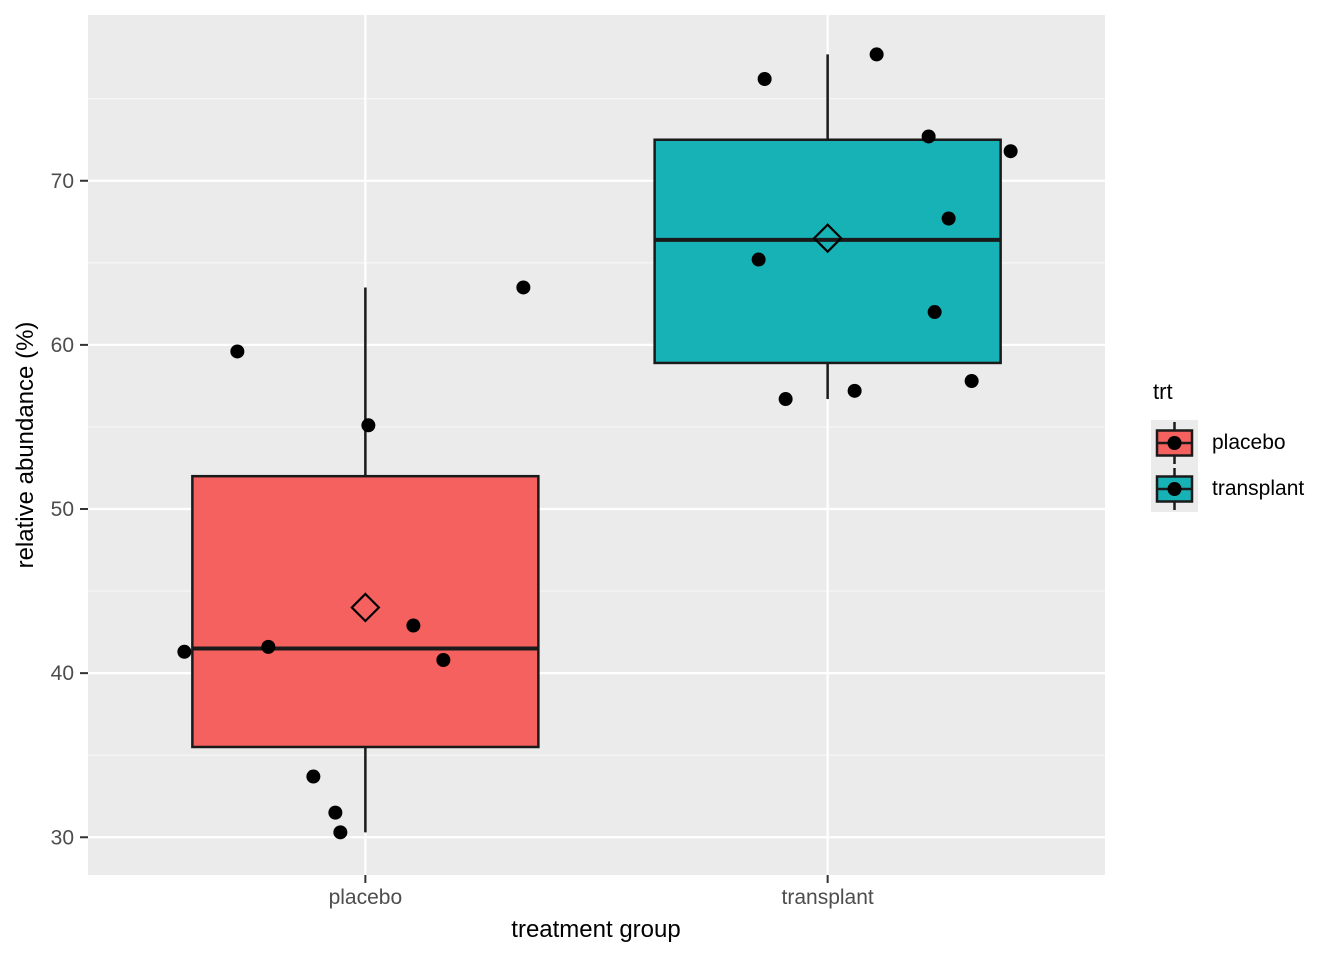 This screenshot has width=1344, height=960. What do you see at coordinates (1249, 442) in the screenshot?
I see `legend-label-placebo: placebo` at bounding box center [1249, 442].